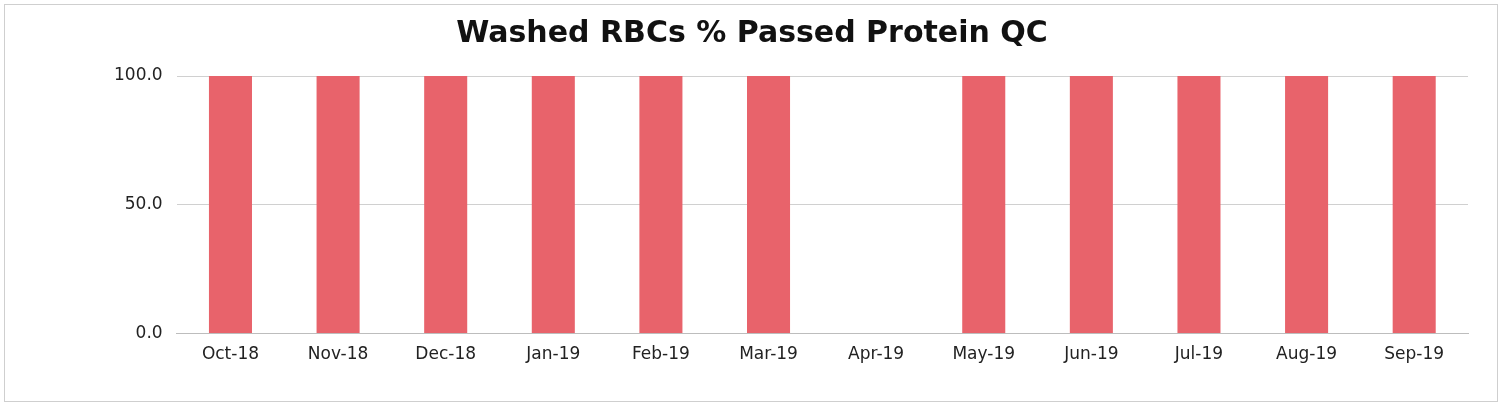  I want to click on x-tick-label: Jul-19, so click(1198, 353).